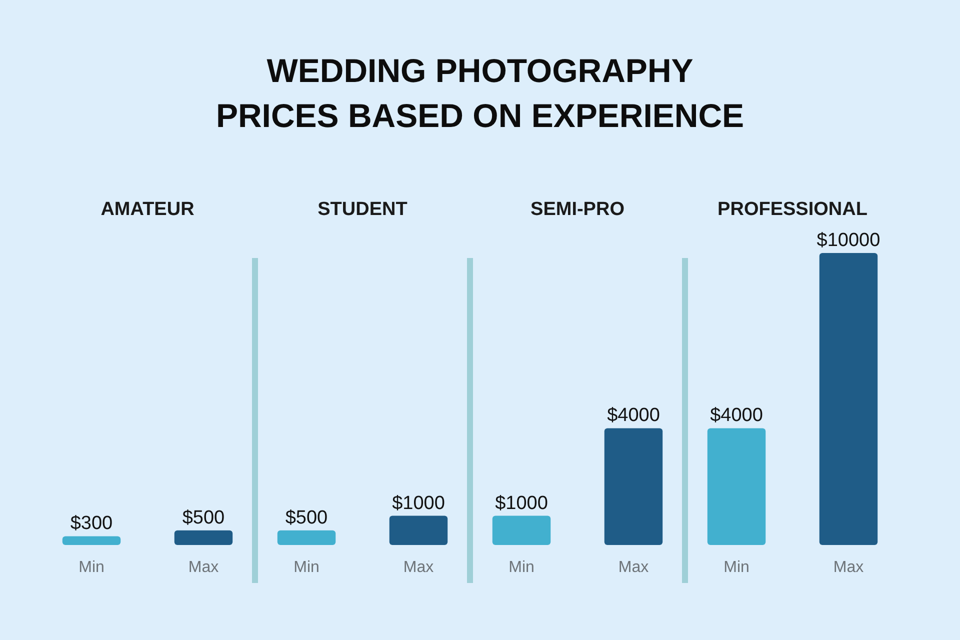 Image resolution: width=960 pixels, height=640 pixels. Describe the element at coordinates (203, 567) in the screenshot. I see `series-label: Max` at that location.